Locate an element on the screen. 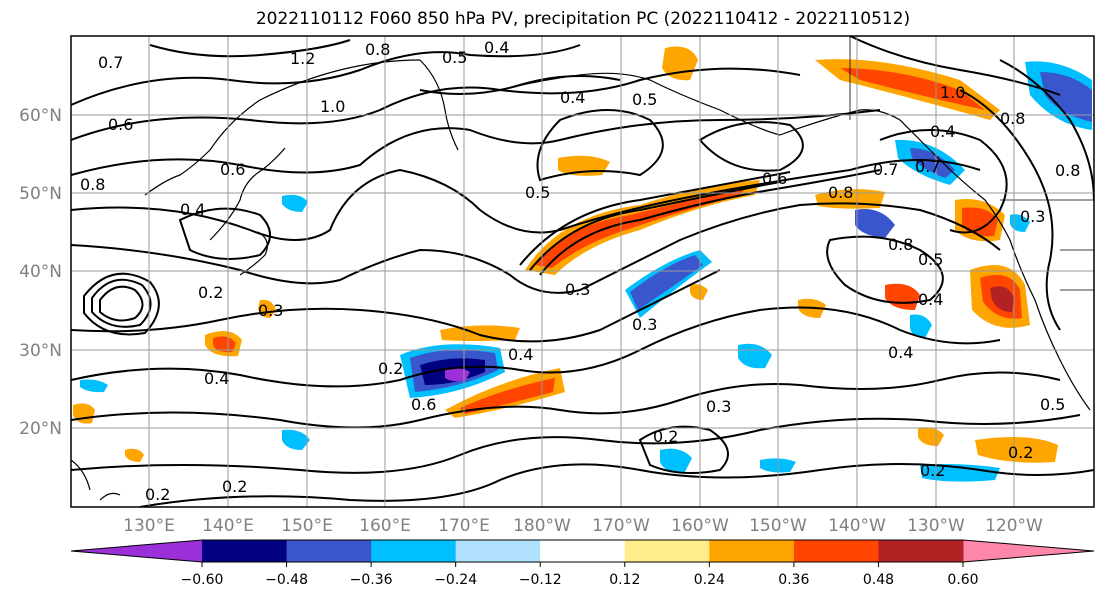 The width and height of the screenshot is (1105, 601). lon-label: 140°E is located at coordinates (228, 526).